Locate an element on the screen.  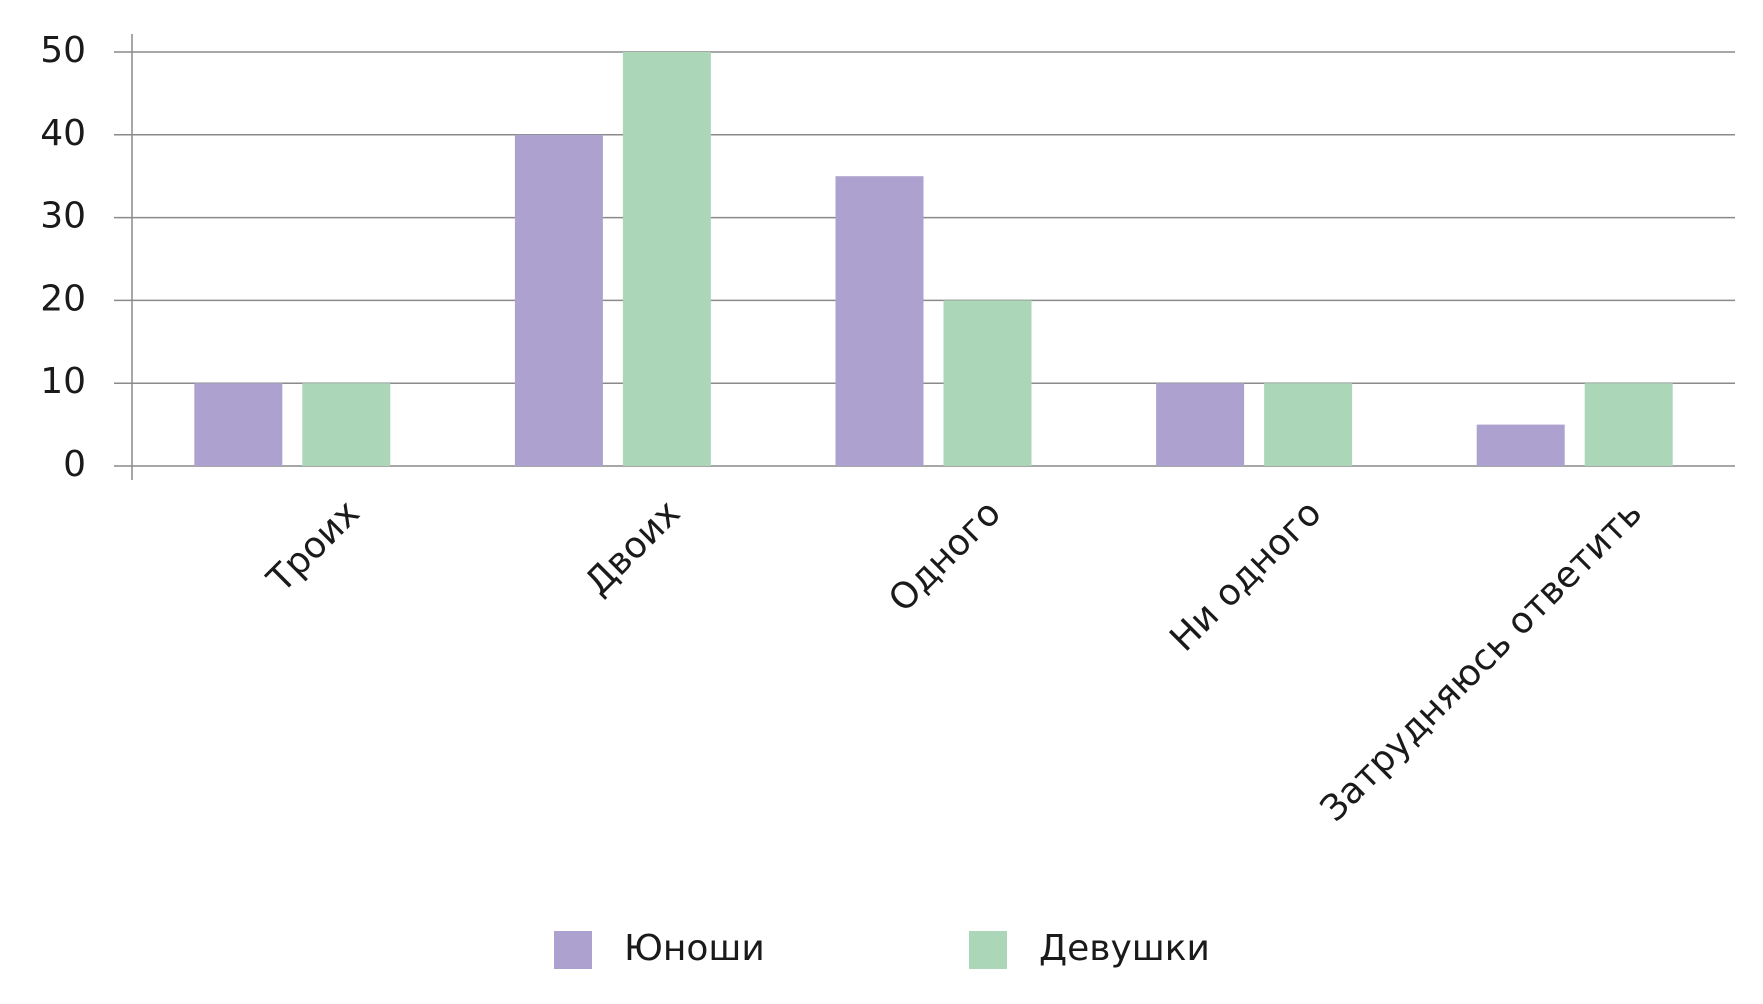
y-tick-label: 20 is located at coordinates (63, 298).